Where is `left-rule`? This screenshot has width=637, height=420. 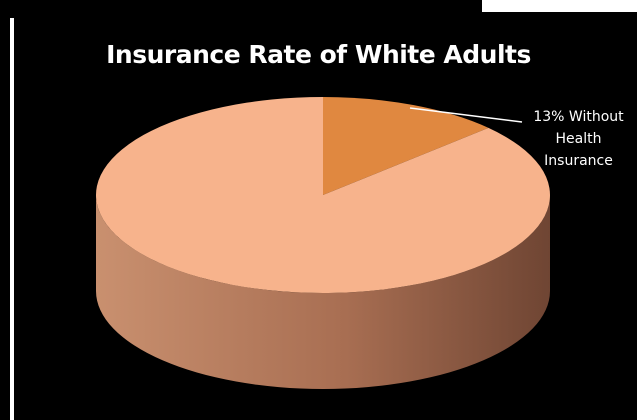 left-rule is located at coordinates (12, 219).